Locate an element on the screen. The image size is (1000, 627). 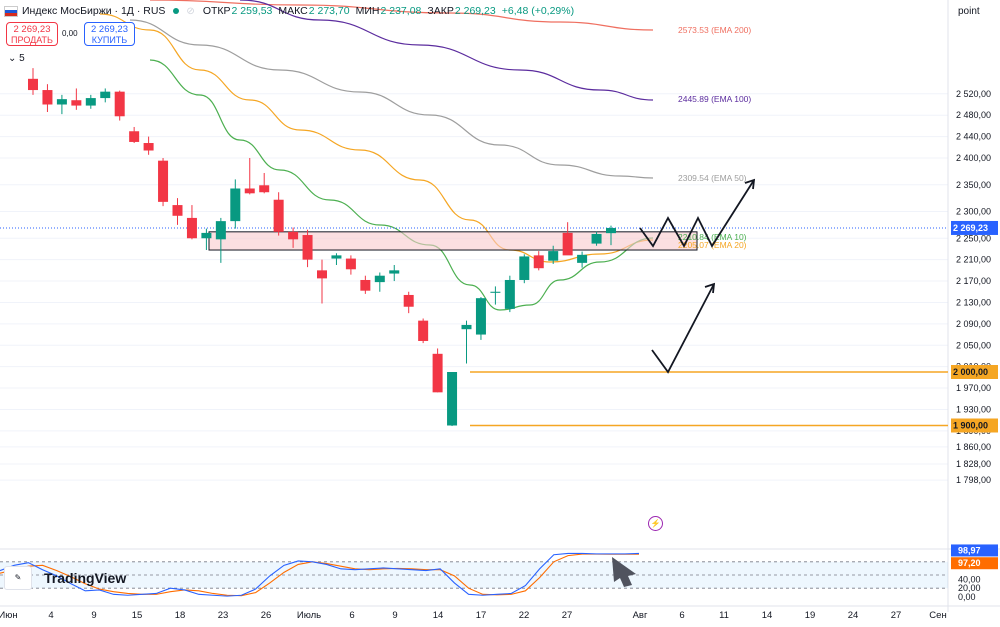
y-tick-label: 2 400,00 is located at coordinates (973, 158).